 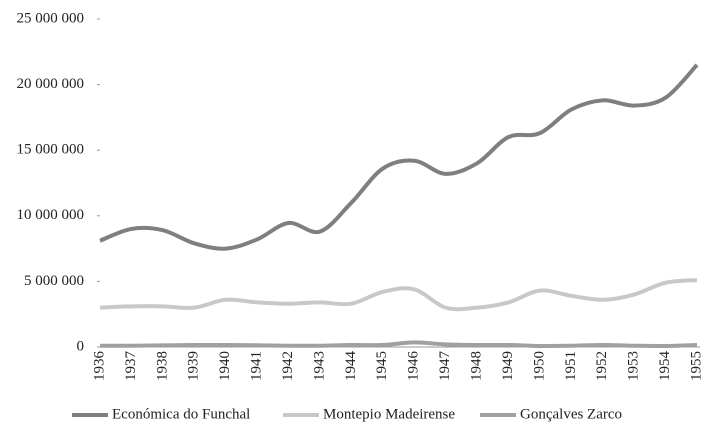 I want to click on x-tick-label: 1946, so click(x=414, y=366).